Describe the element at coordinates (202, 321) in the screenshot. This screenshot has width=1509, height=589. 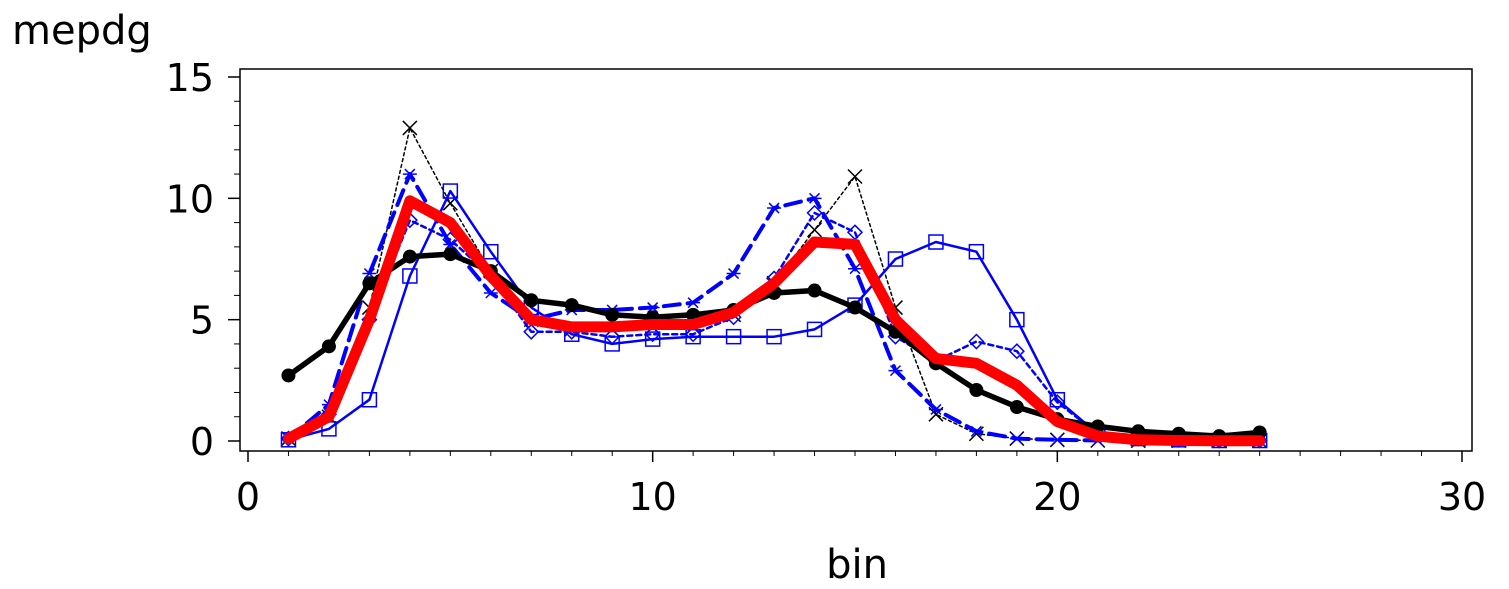
I see `y-tick-label: 5` at that location.